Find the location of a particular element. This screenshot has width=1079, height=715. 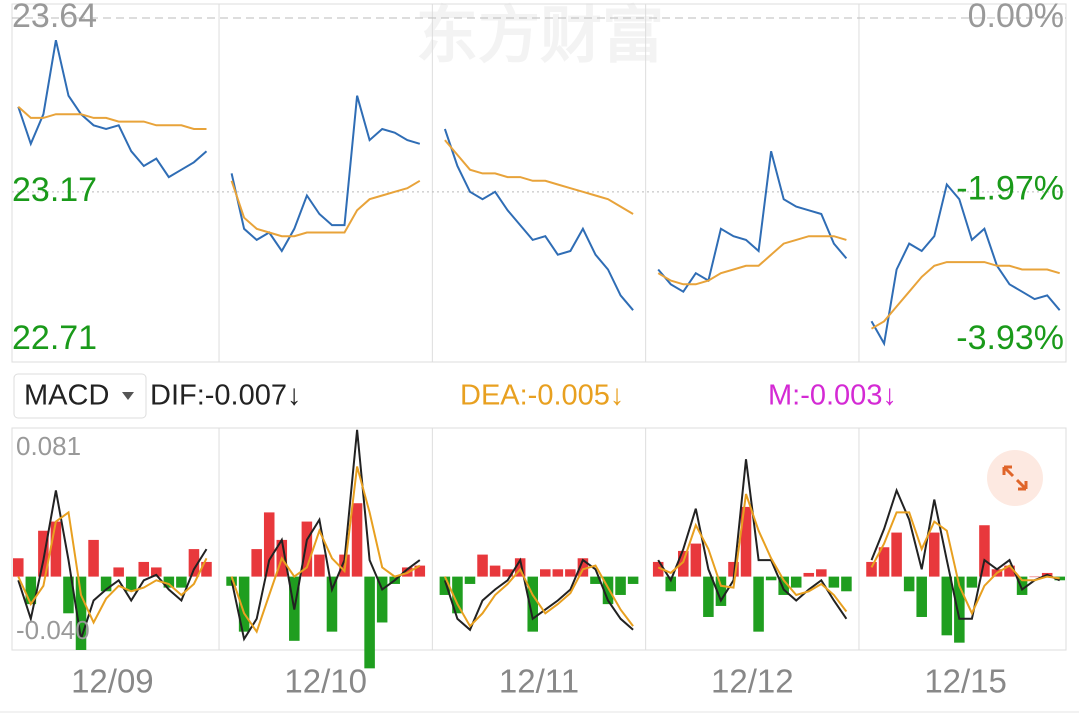

indicator-dropdown is located at coordinates (80, 396).